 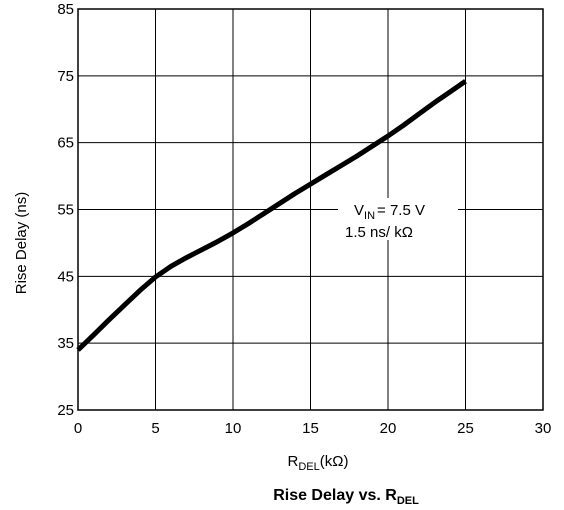 I want to click on y-tick-label: 65, so click(x=65, y=143).